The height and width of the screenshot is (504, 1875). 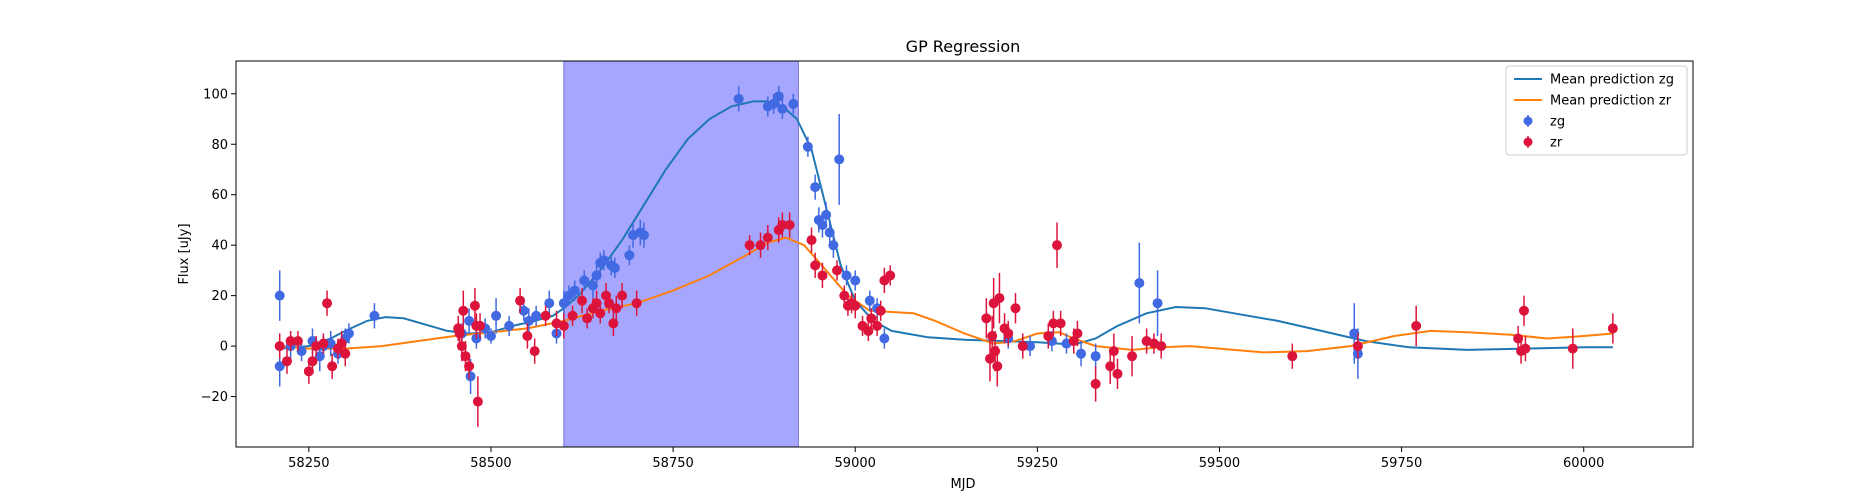 I want to click on x-tick-label: 59500, so click(x=1219, y=463).